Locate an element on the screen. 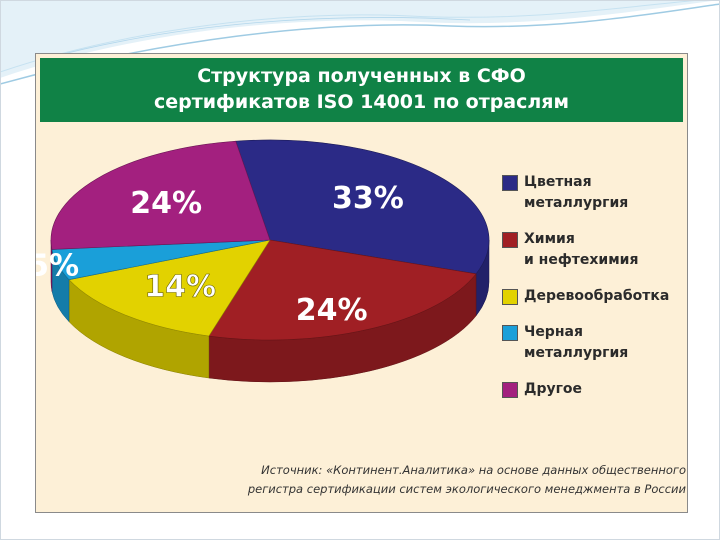 Image resolution: width=720 pixels, height=540 pixels. pie-label-2: 14% is located at coordinates (180, 287).